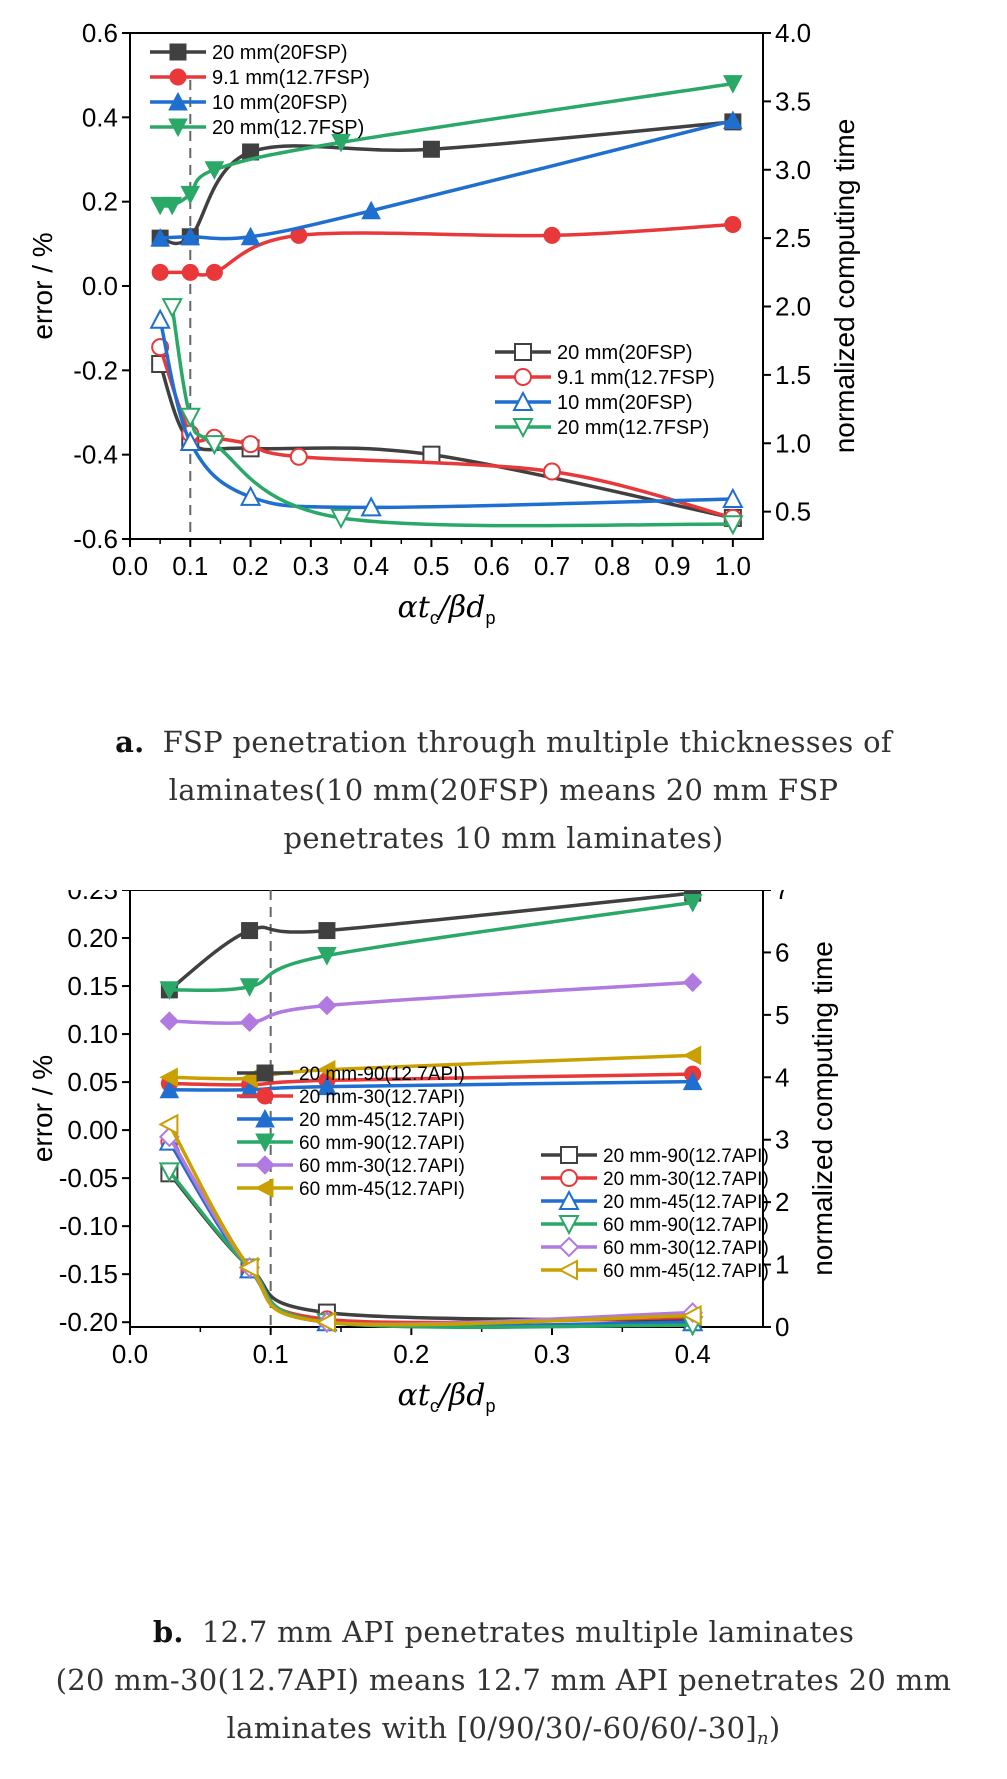 Image resolution: width=1007 pixels, height=1779 pixels. Describe the element at coordinates (92, 1130) in the screenshot. I see `y-tick-label: 0.00` at that location.